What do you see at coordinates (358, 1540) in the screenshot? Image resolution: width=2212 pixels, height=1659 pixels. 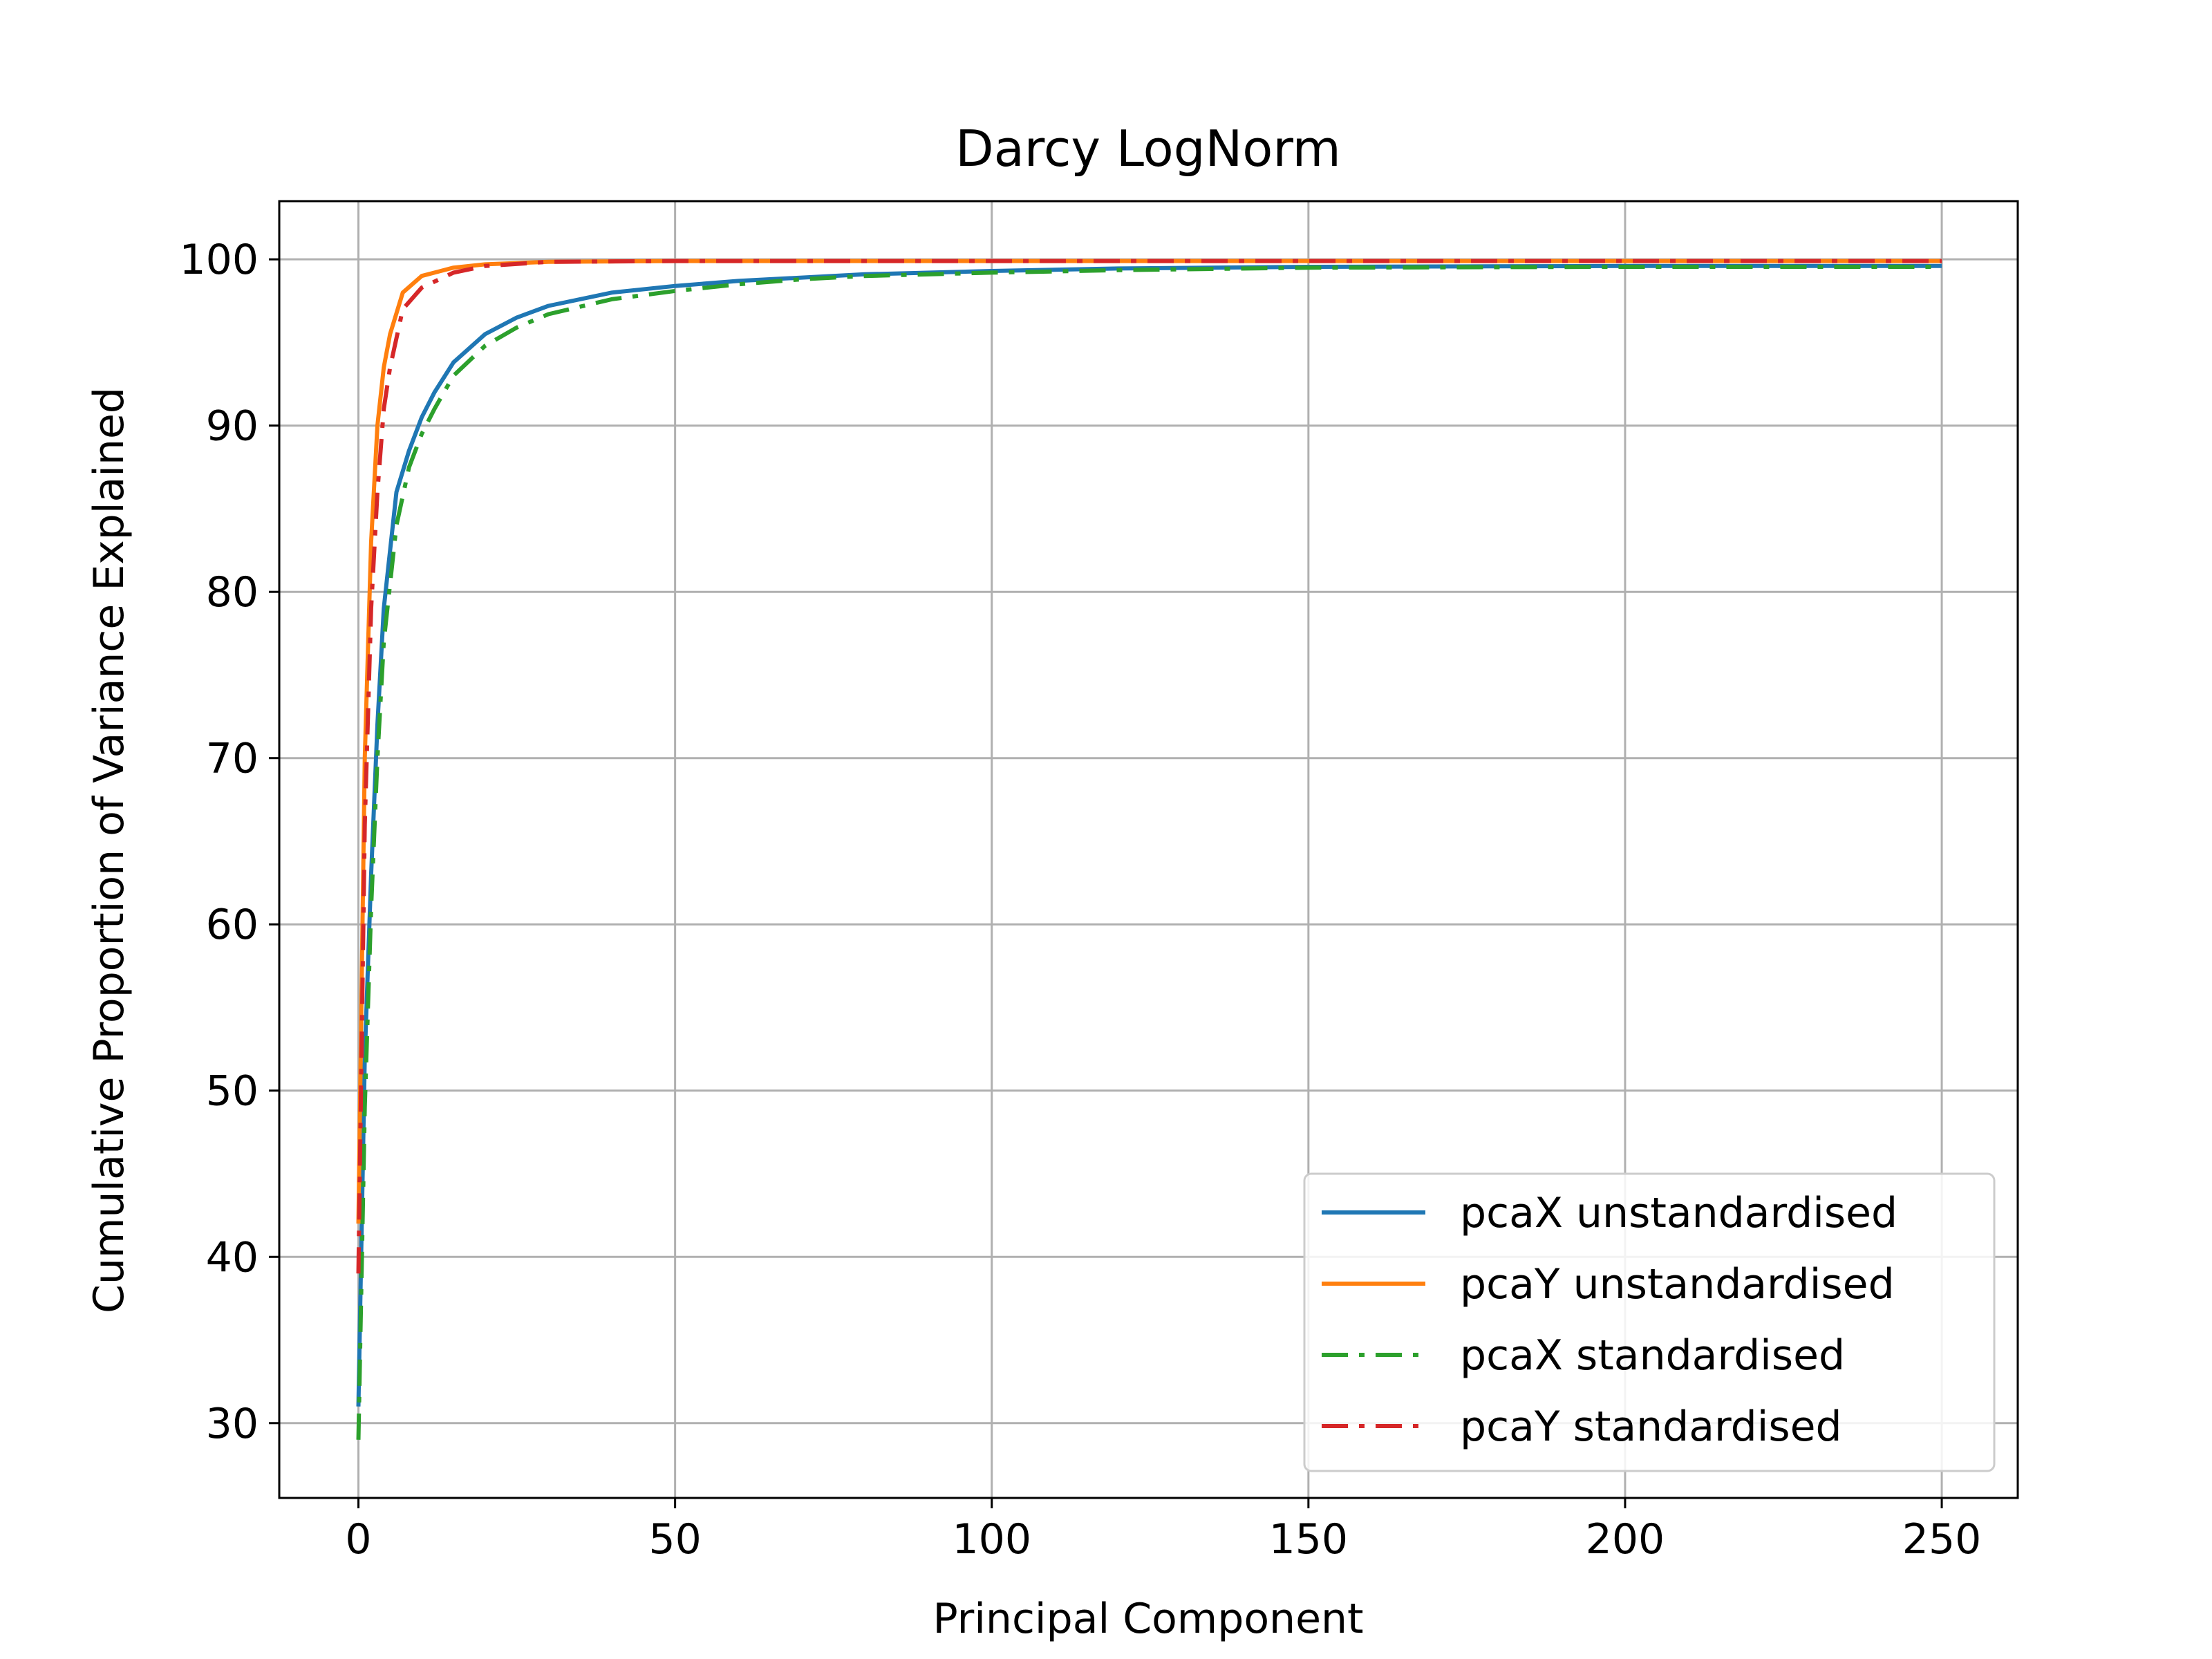 I see `x-tick-label: 0` at bounding box center [358, 1540].